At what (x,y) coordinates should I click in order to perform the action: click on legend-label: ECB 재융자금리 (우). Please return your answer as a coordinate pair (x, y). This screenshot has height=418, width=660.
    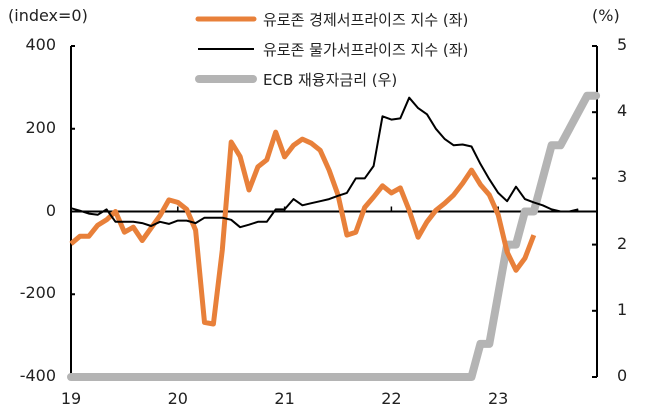
    Looking at the image, I should click on (330, 79).